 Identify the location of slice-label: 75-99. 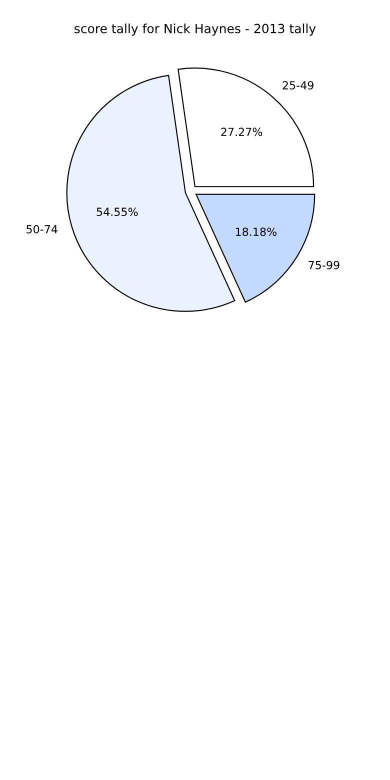
(324, 265).